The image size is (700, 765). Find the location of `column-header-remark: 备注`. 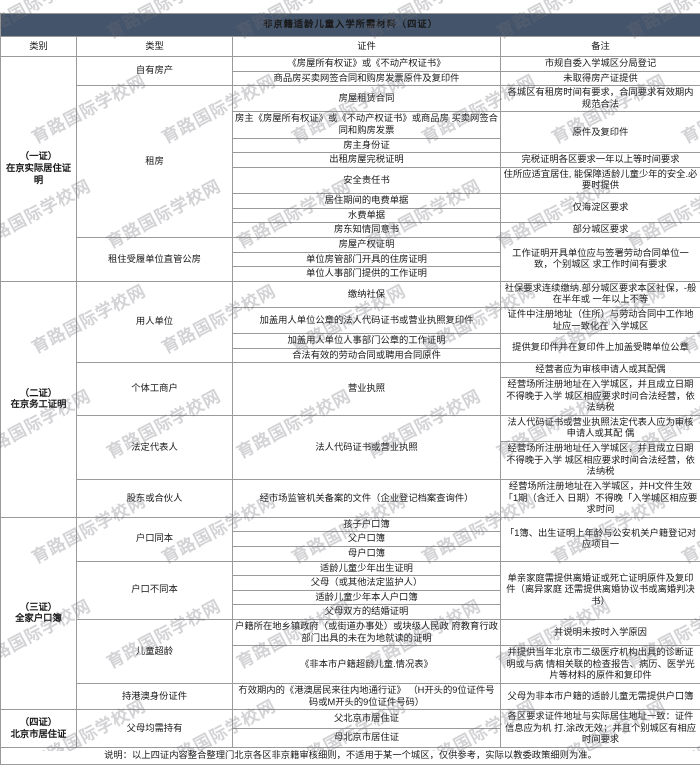

column-header-remark: 备注 is located at coordinates (600, 47).